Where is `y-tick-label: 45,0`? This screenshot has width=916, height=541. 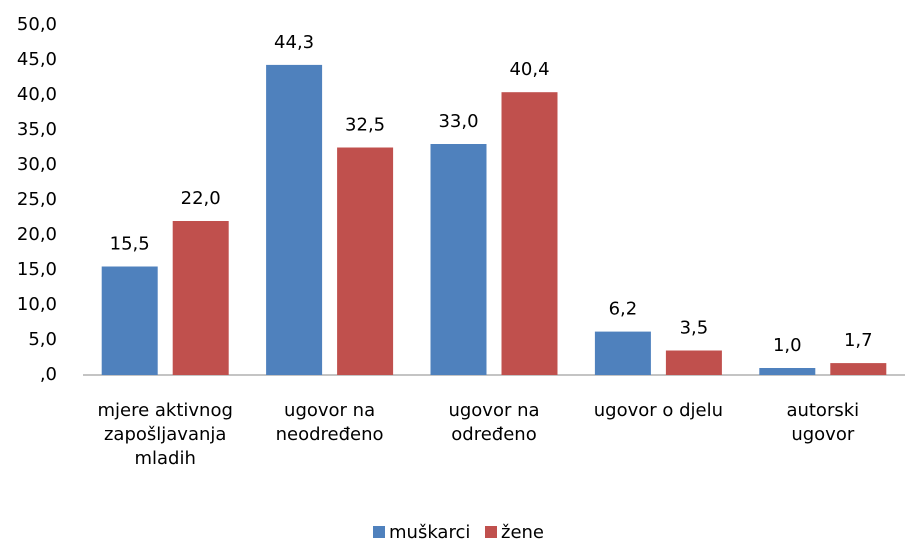 y-tick-label: 45,0 is located at coordinates (37, 59).